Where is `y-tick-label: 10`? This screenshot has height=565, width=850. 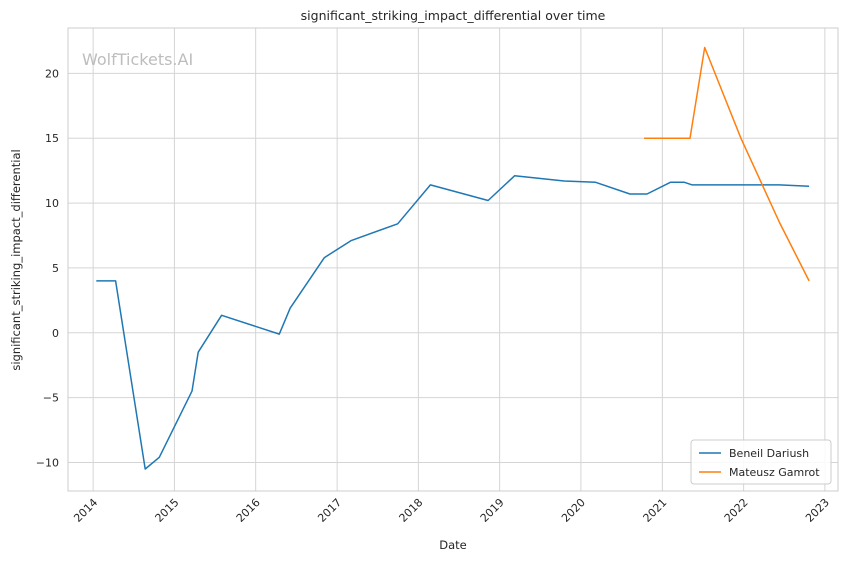 y-tick-label: 10 is located at coordinates (52, 203).